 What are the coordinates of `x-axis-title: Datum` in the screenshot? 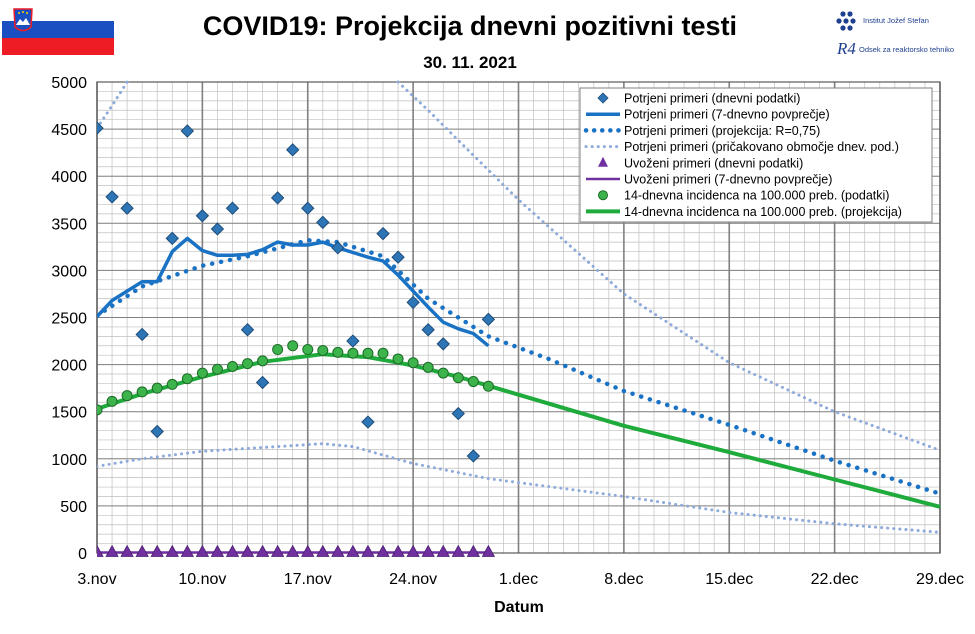 It's located at (519, 607).